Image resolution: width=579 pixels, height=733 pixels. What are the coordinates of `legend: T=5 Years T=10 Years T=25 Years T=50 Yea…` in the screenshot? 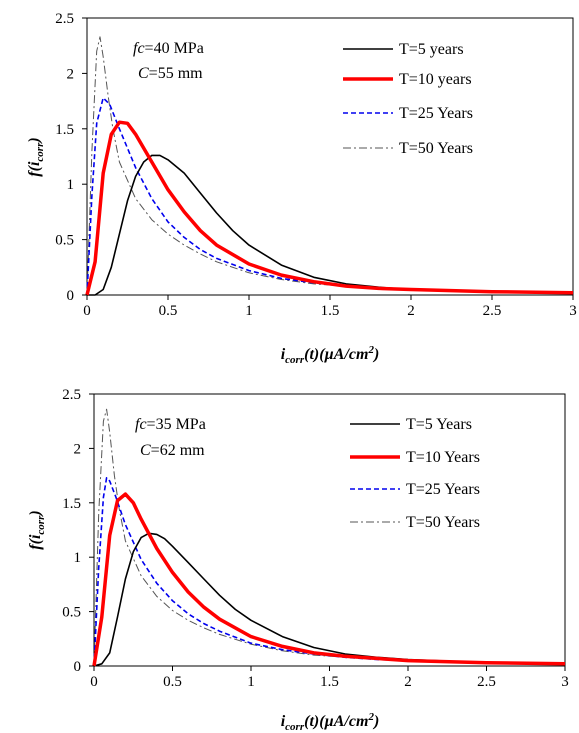 It's located at (415, 473).